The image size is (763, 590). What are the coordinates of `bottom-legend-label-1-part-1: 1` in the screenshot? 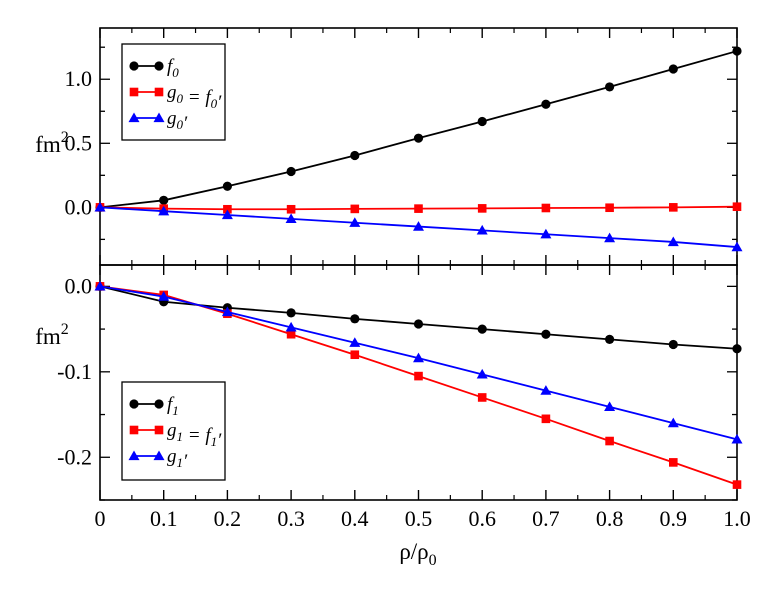 It's located at (180, 436).